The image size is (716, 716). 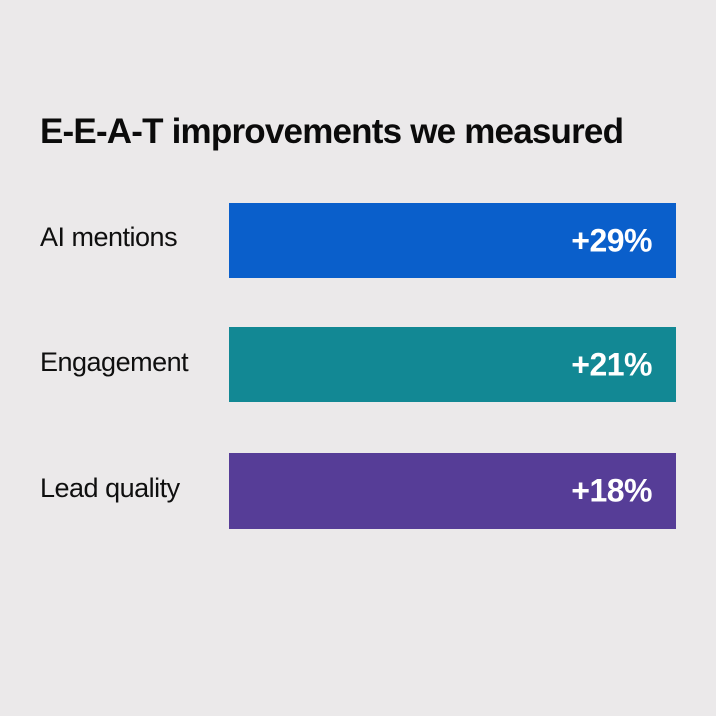 What do you see at coordinates (452, 240) in the screenshot?
I see `bar-ai-mentions: +29%` at bounding box center [452, 240].